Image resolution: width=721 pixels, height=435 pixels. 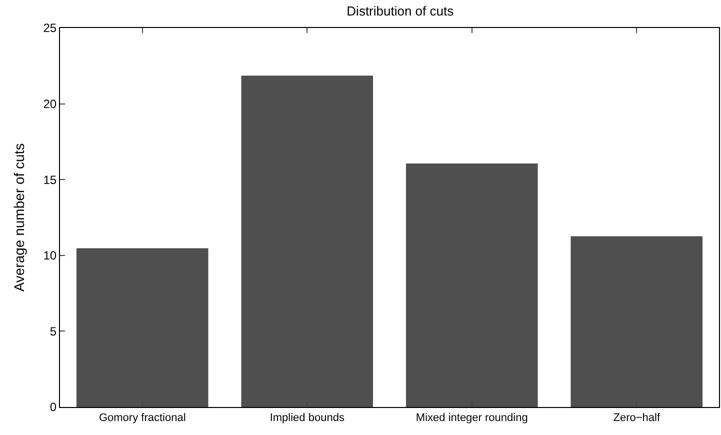 I want to click on x-tick-label: Zero−half, so click(x=637, y=418).